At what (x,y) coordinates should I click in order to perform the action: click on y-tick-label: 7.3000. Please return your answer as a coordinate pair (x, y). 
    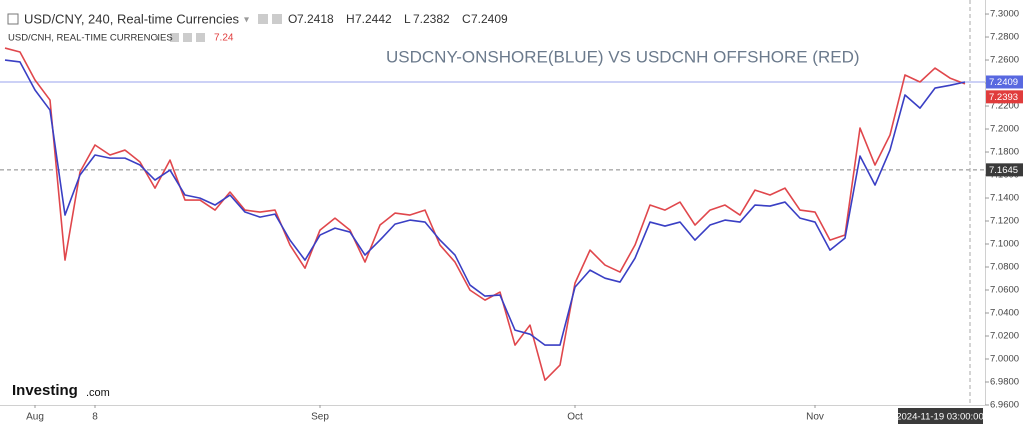
    Looking at the image, I should click on (1004, 14).